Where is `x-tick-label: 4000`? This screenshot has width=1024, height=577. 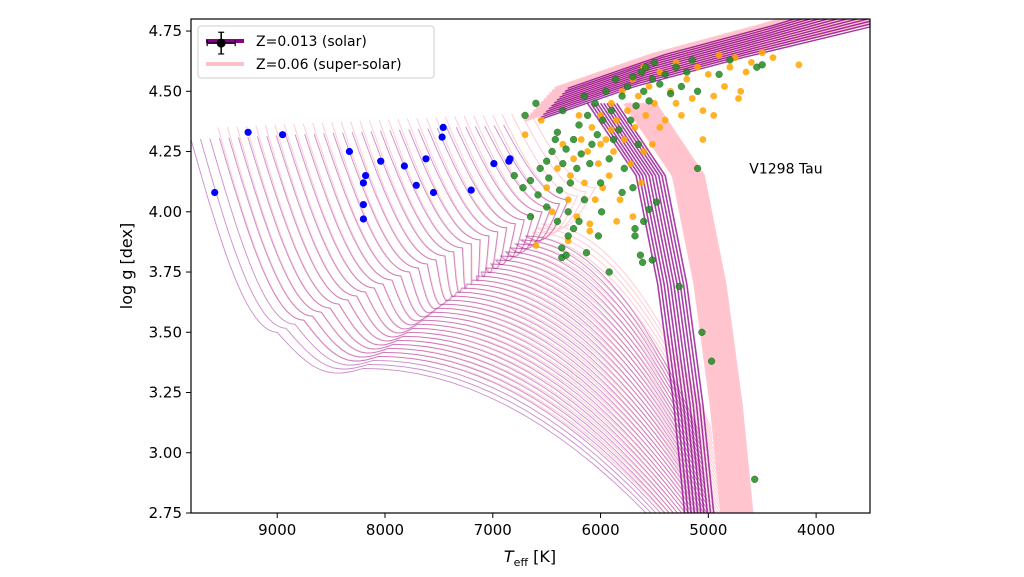 x-tick-label: 4000 is located at coordinates (816, 530).